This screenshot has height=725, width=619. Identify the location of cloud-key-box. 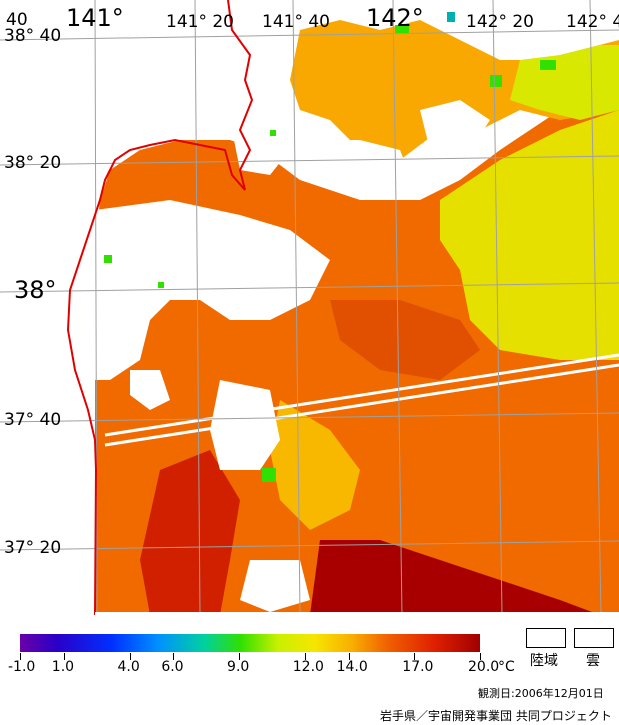
(594, 638).